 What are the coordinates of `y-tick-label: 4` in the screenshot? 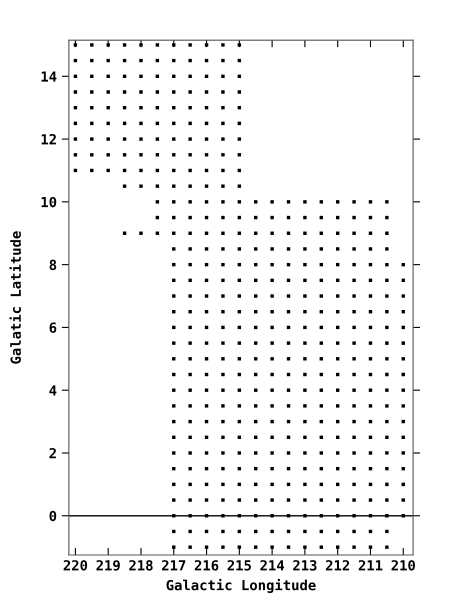 It's located at (52, 390).